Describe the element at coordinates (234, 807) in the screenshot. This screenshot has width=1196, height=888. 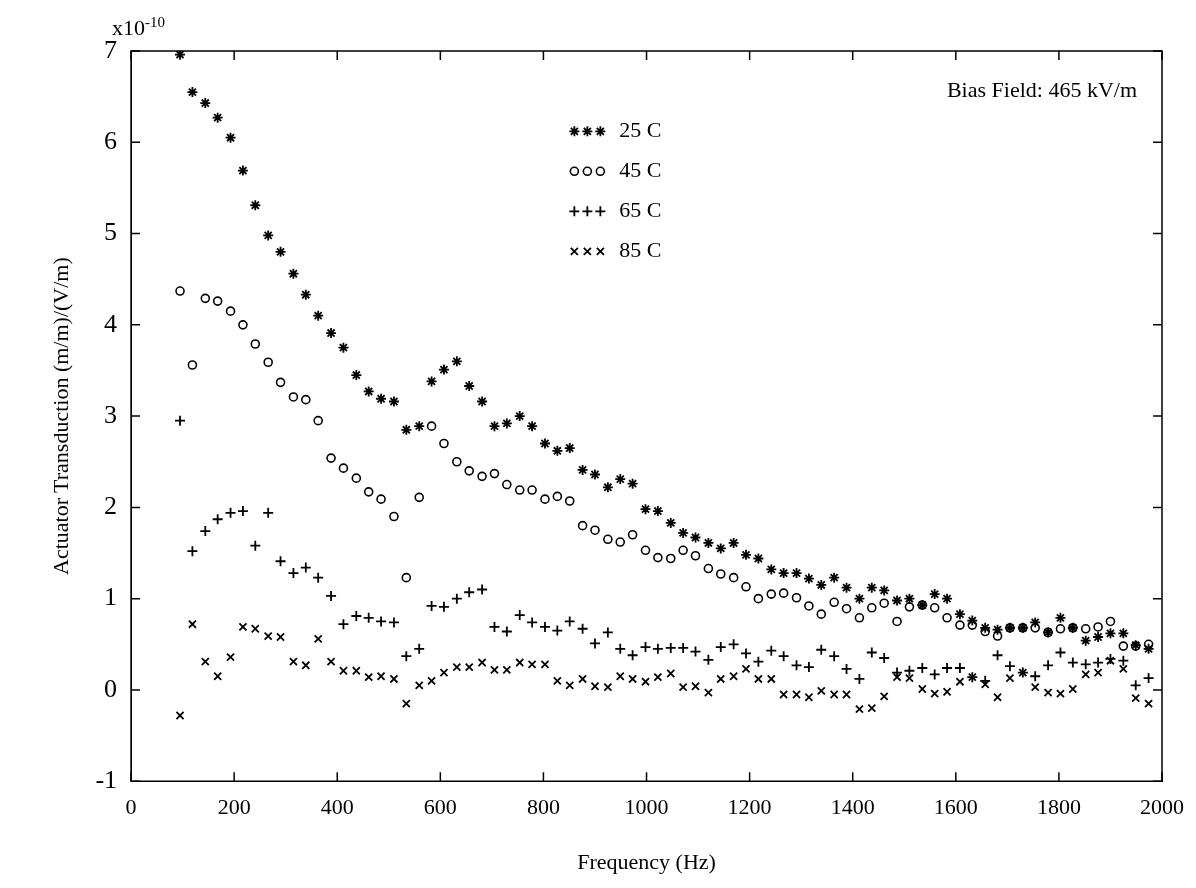
I see `x-tick-label: 200` at that location.